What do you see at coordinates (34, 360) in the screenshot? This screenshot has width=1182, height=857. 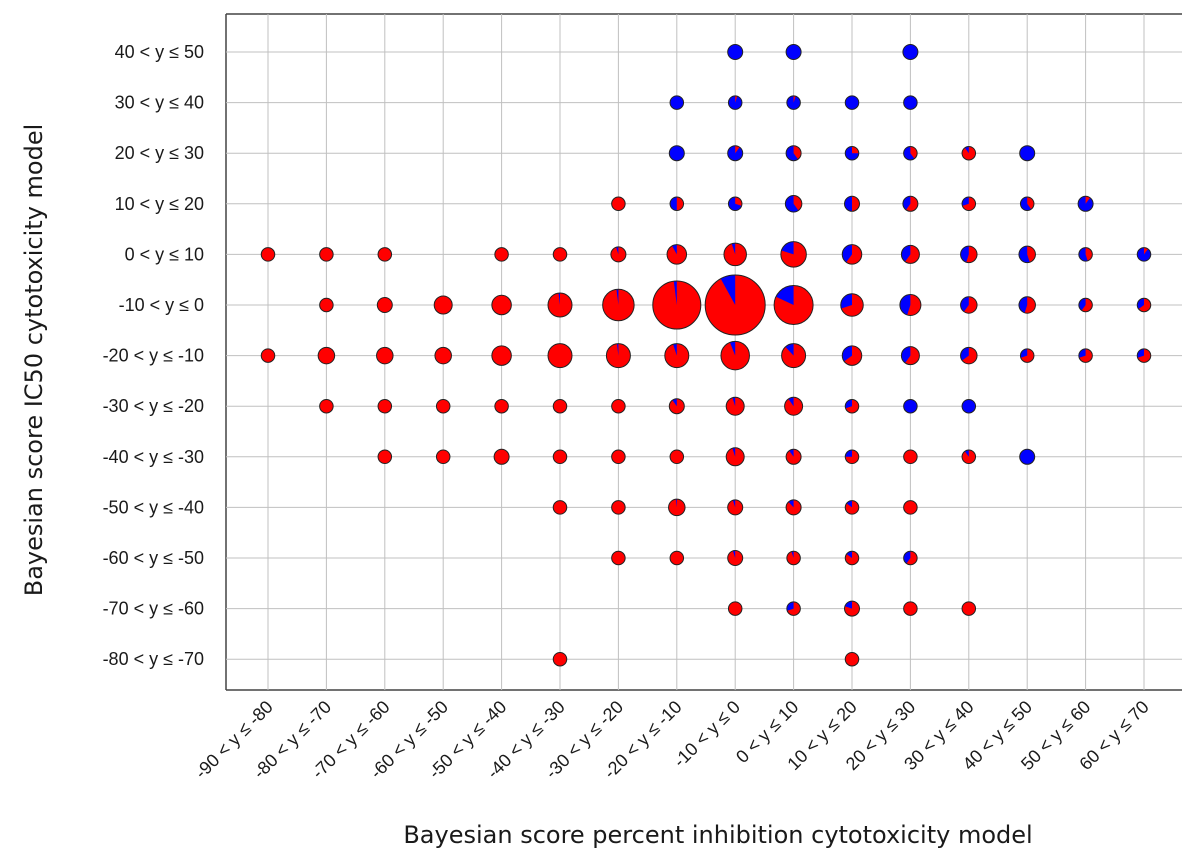 I see `y-axis-title: Bayesian score IC50 cytotoxicity model` at bounding box center [34, 360].